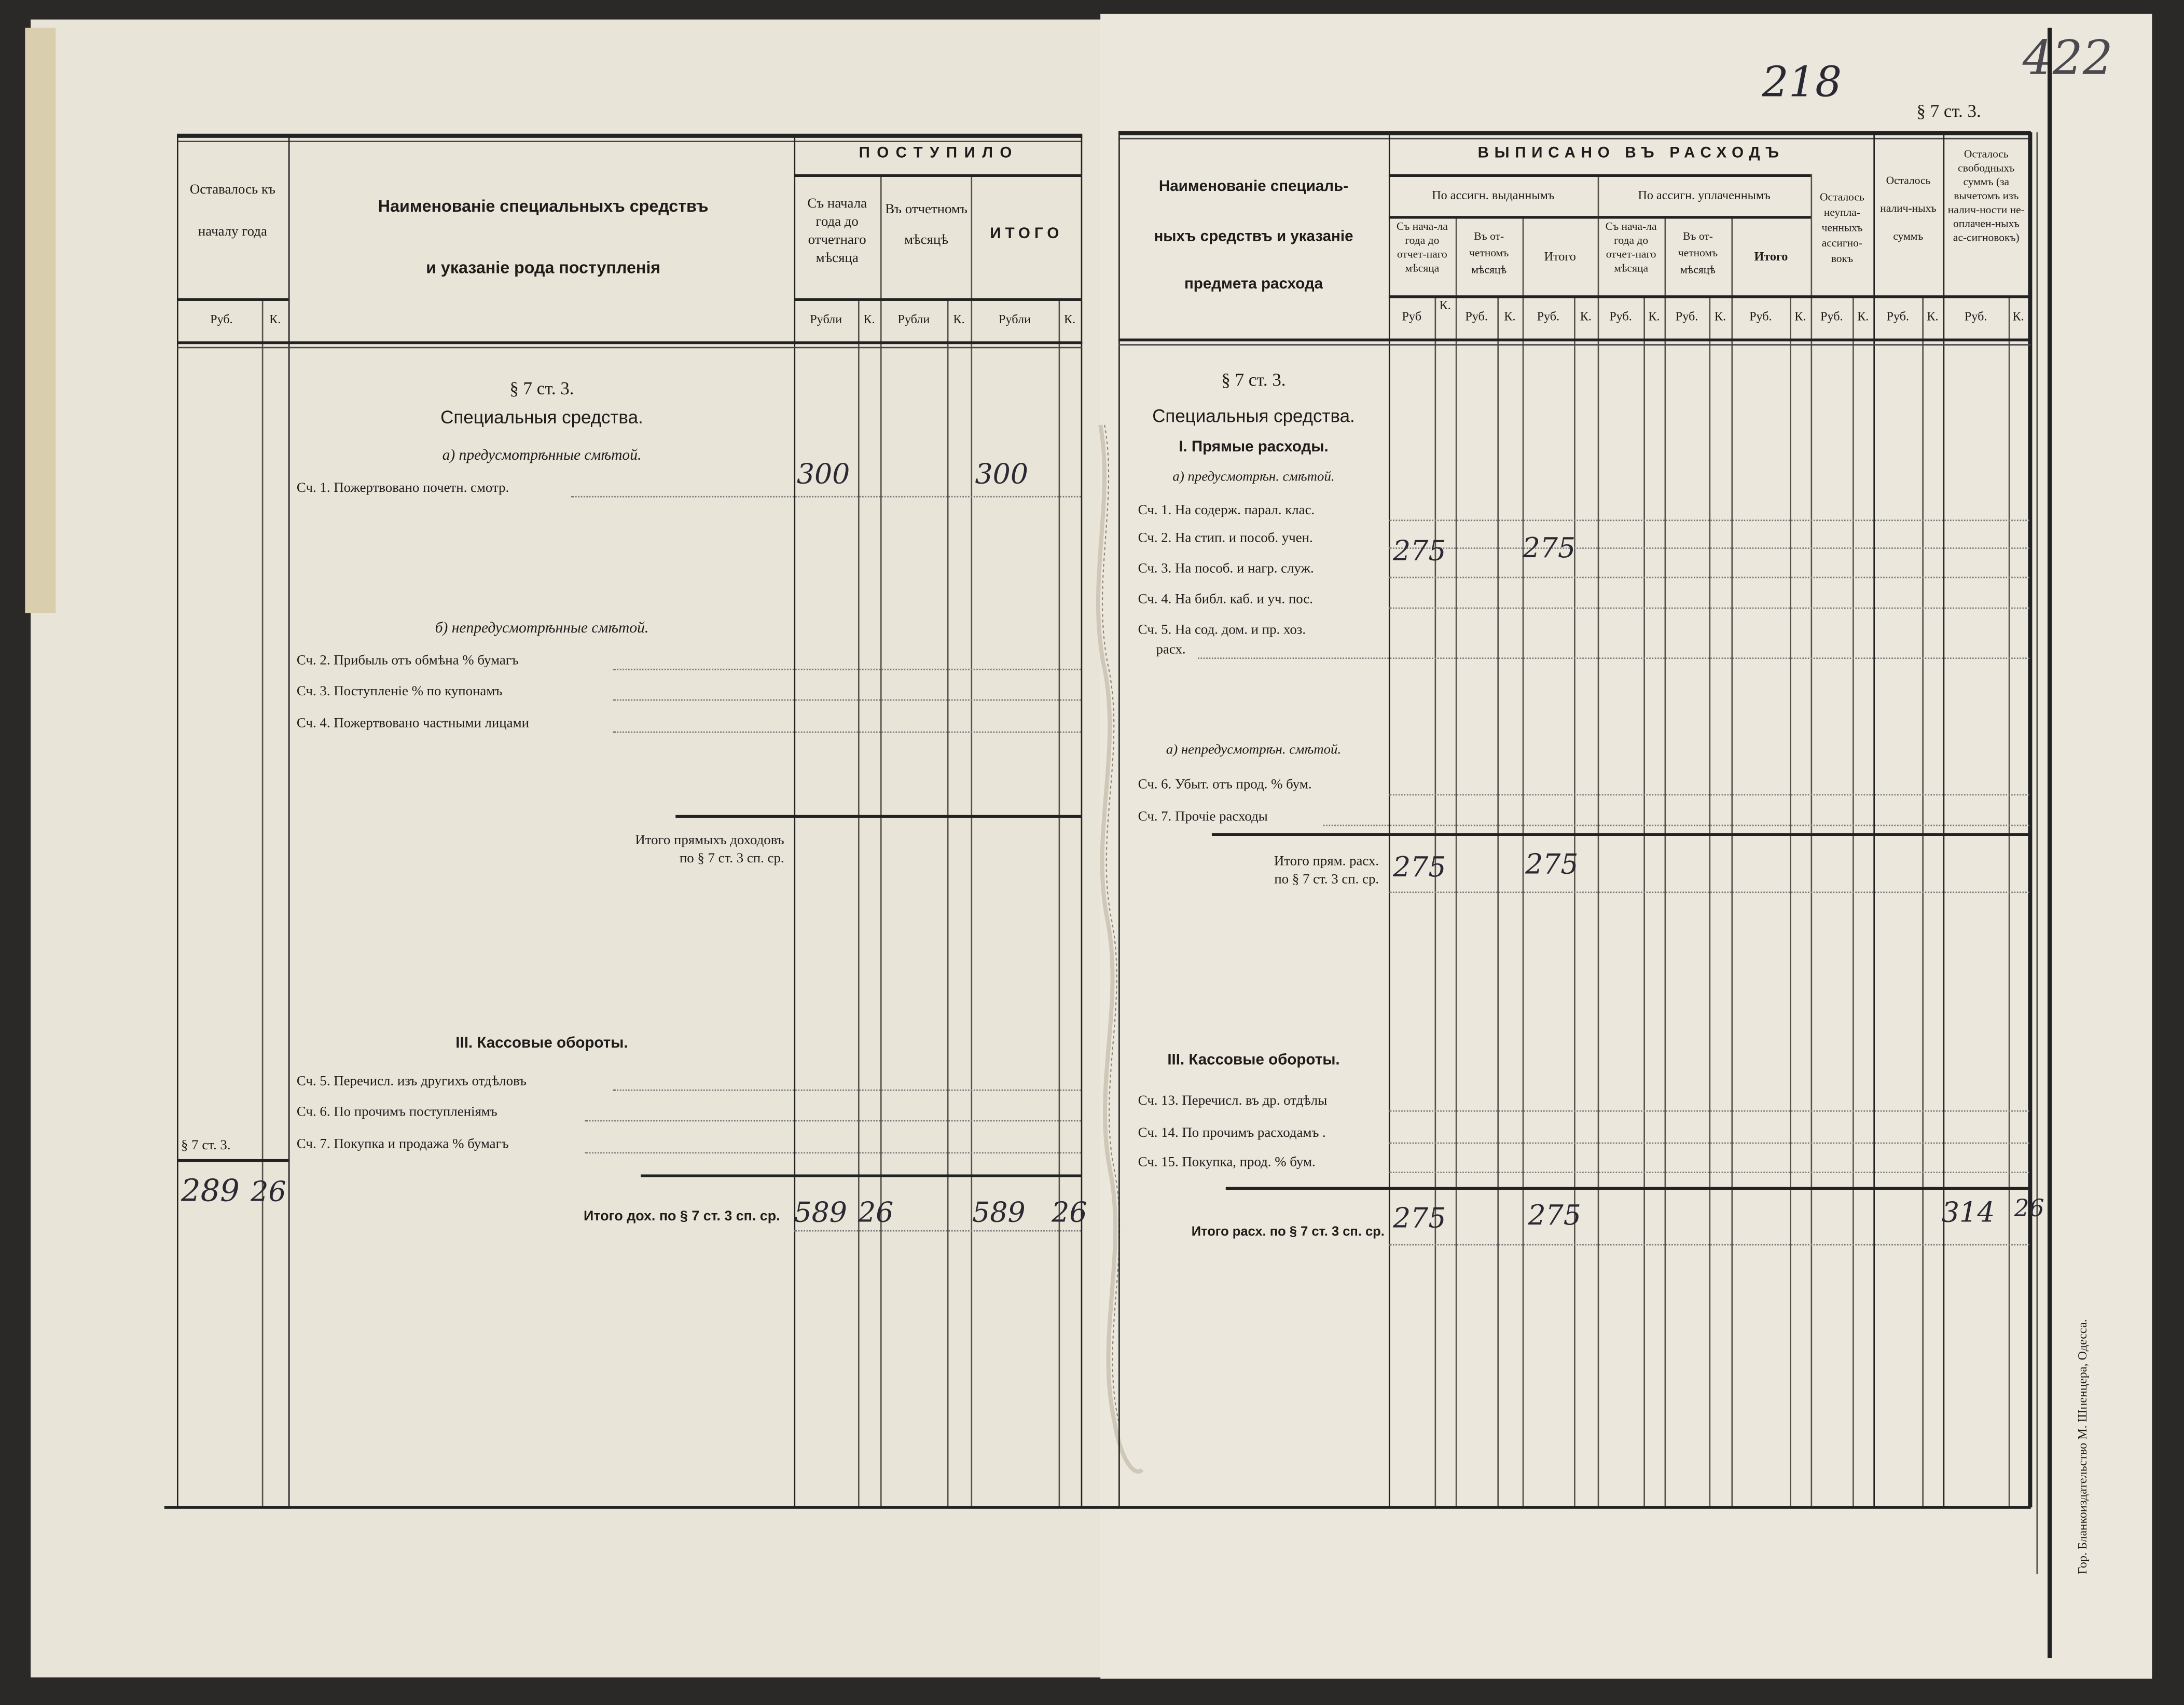  Describe the element at coordinates (1948, 110) in the screenshot. I see `section-ref: § 7 ст. 3.` at that location.